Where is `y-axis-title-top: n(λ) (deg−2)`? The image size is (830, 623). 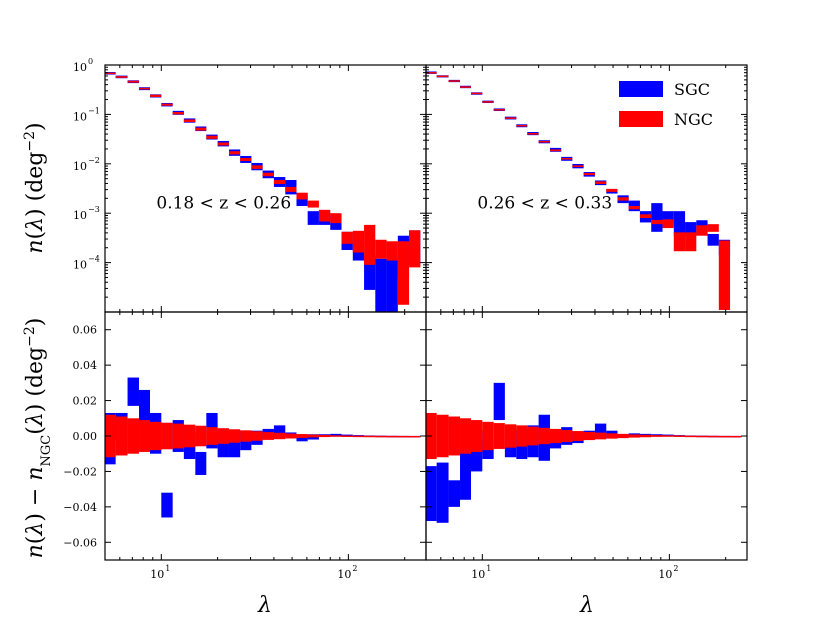 y-axis-title-top: n(λ) (deg−2) is located at coordinates (35, 187).